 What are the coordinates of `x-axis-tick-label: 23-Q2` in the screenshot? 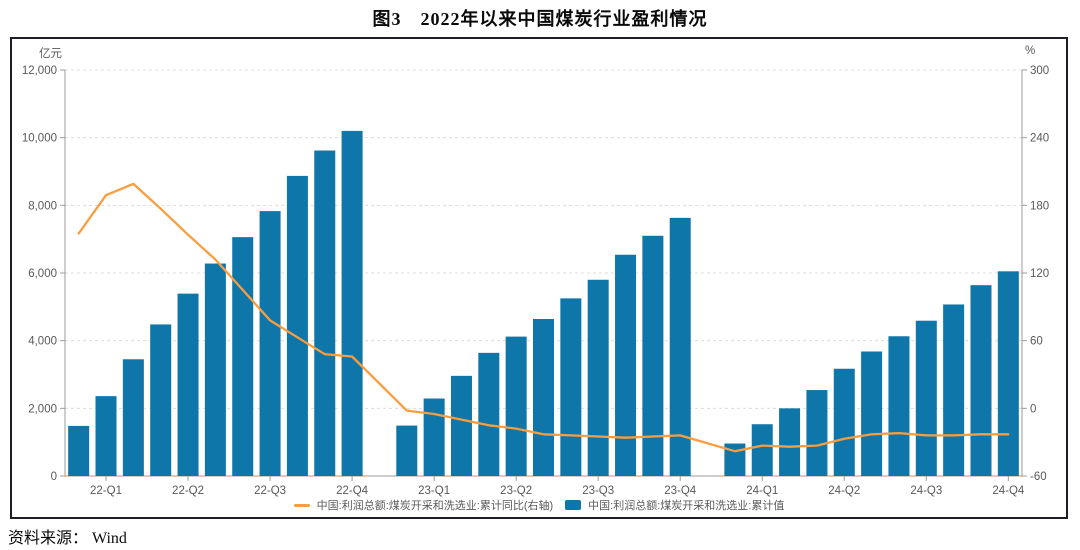 It's located at (516, 491).